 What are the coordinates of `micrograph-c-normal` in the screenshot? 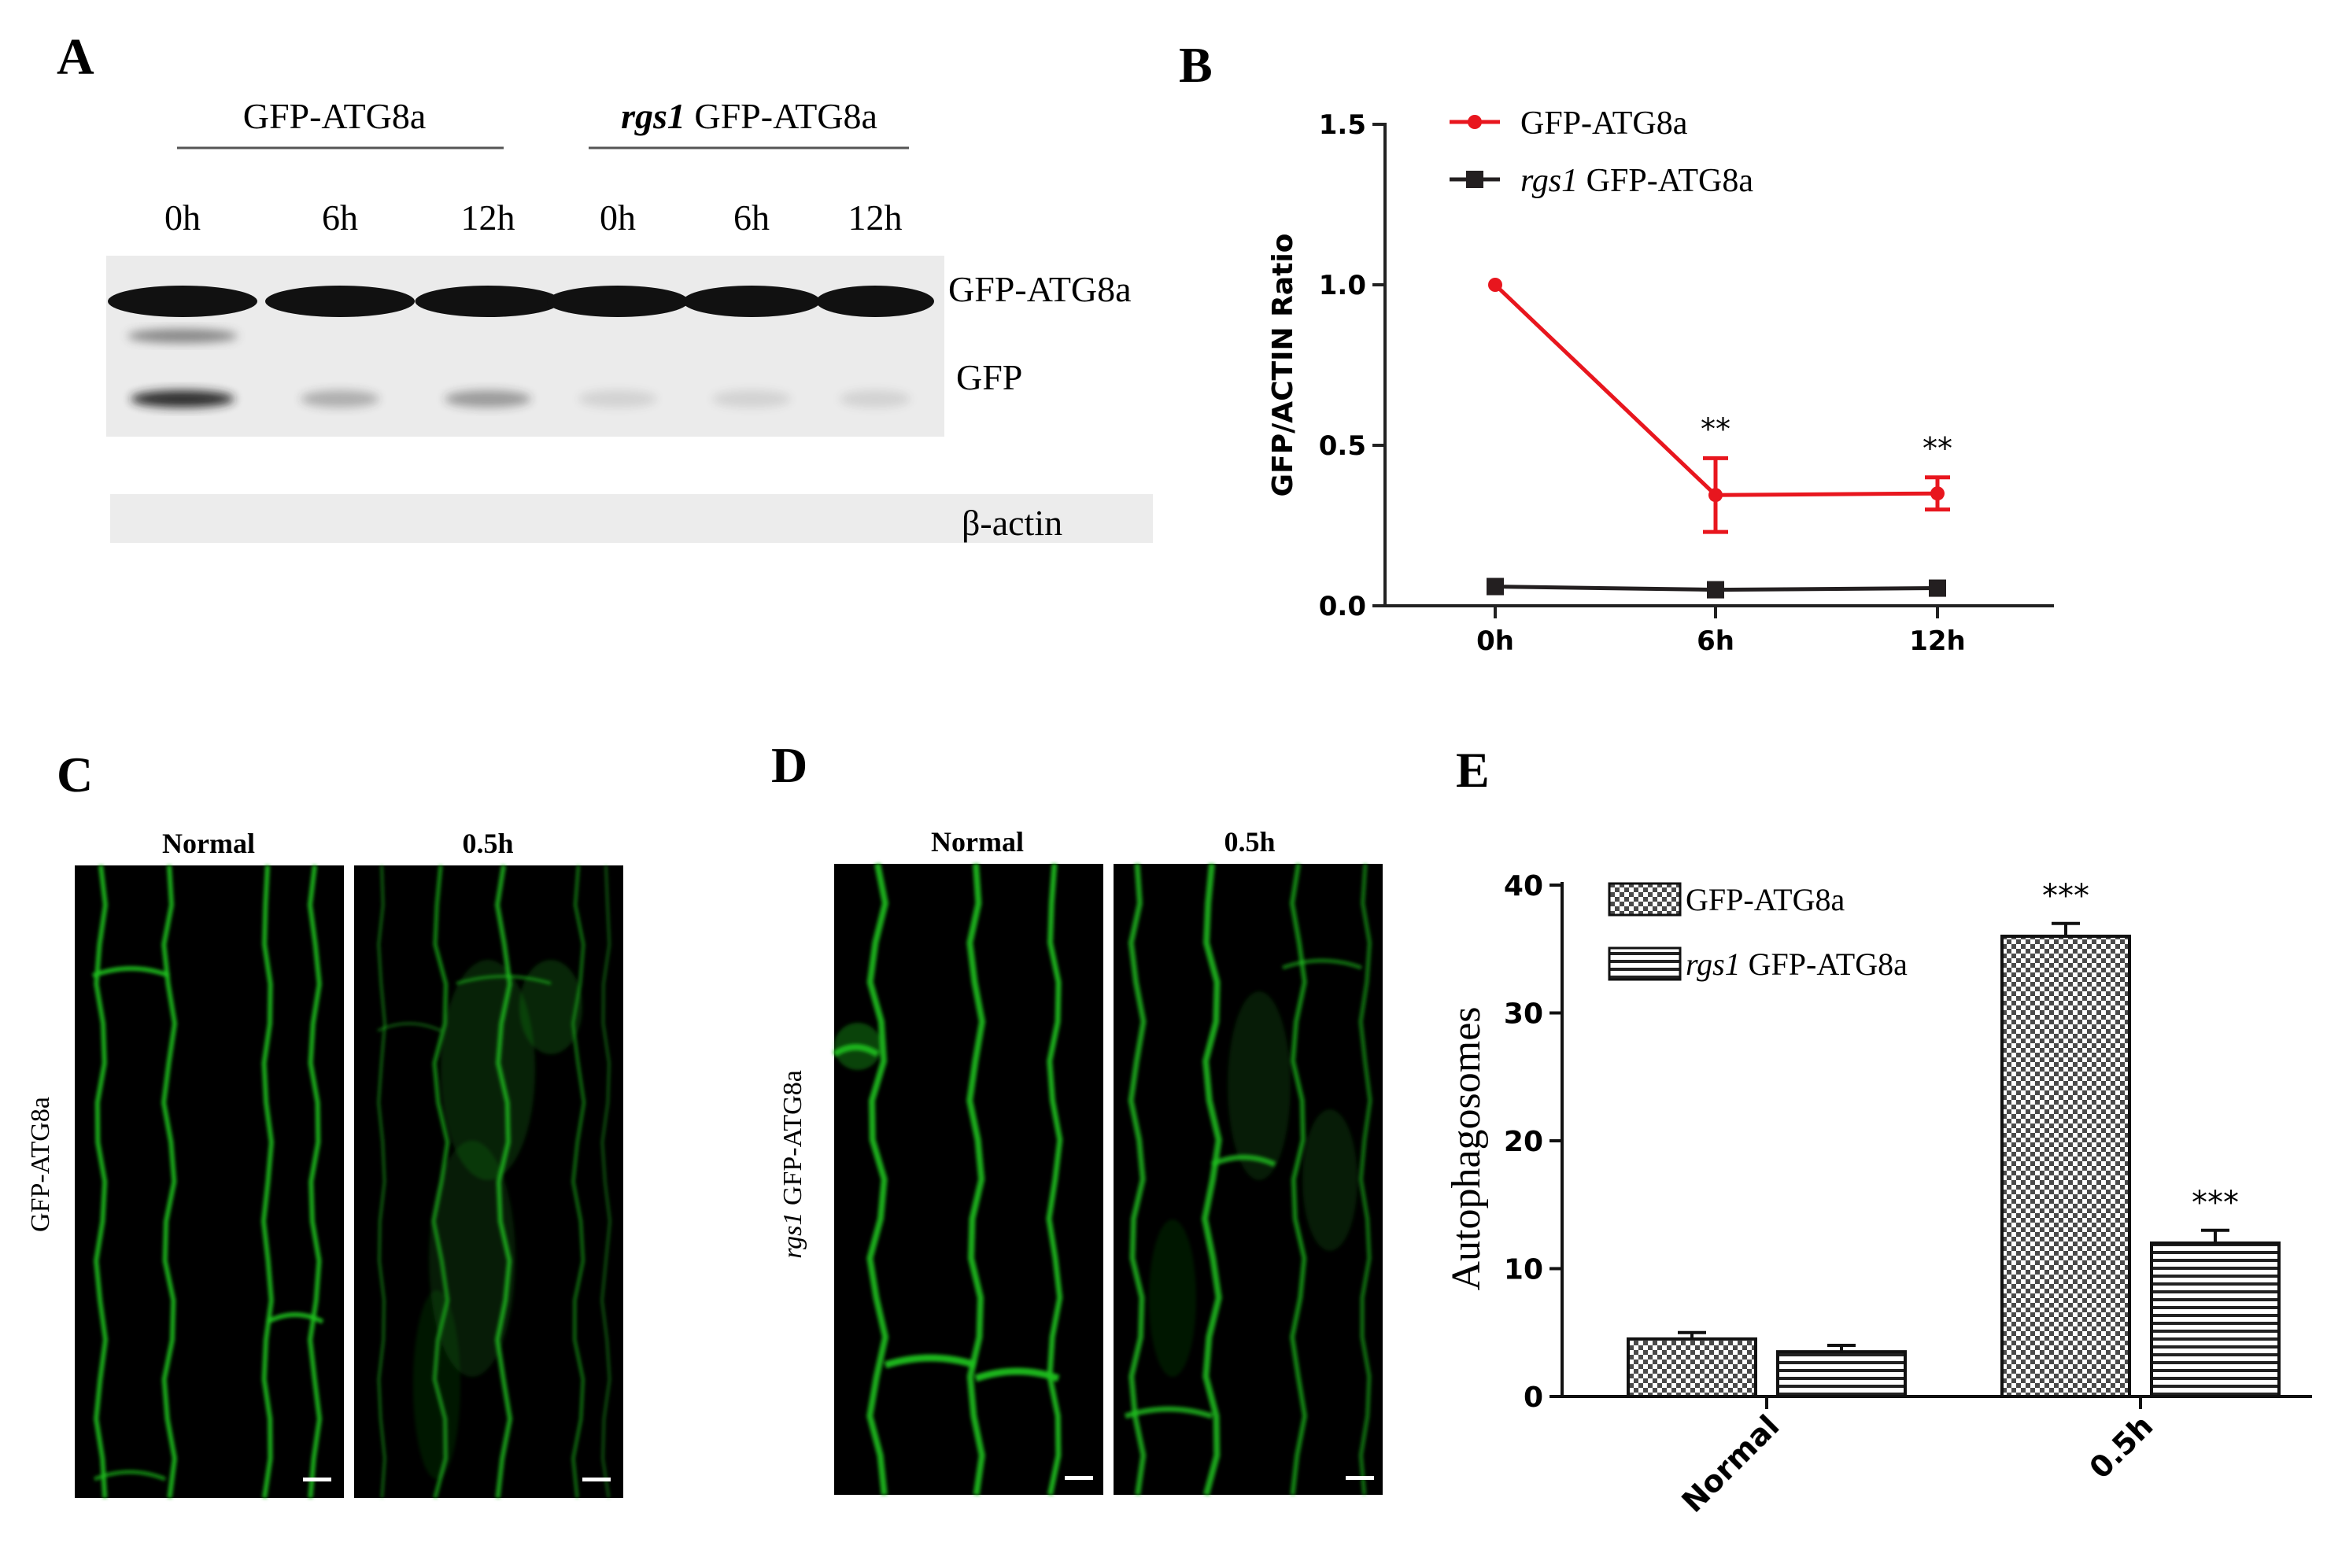 It's located at (209, 1181).